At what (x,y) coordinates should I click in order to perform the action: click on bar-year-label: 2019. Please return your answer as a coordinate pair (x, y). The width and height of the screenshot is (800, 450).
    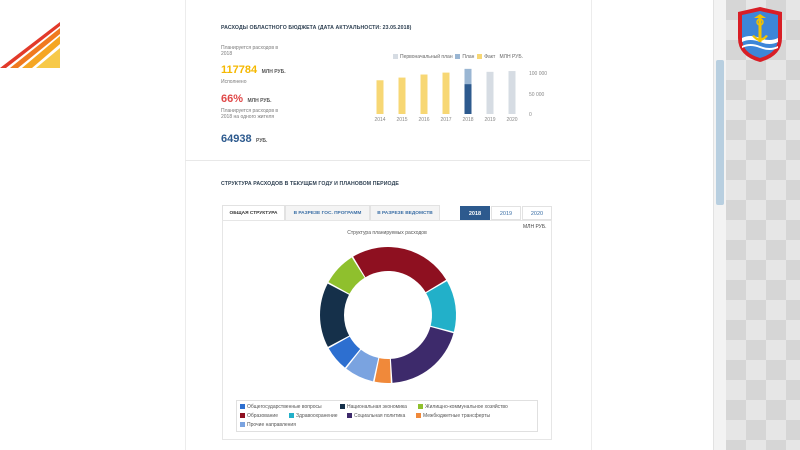
    Looking at the image, I should click on (489, 120).